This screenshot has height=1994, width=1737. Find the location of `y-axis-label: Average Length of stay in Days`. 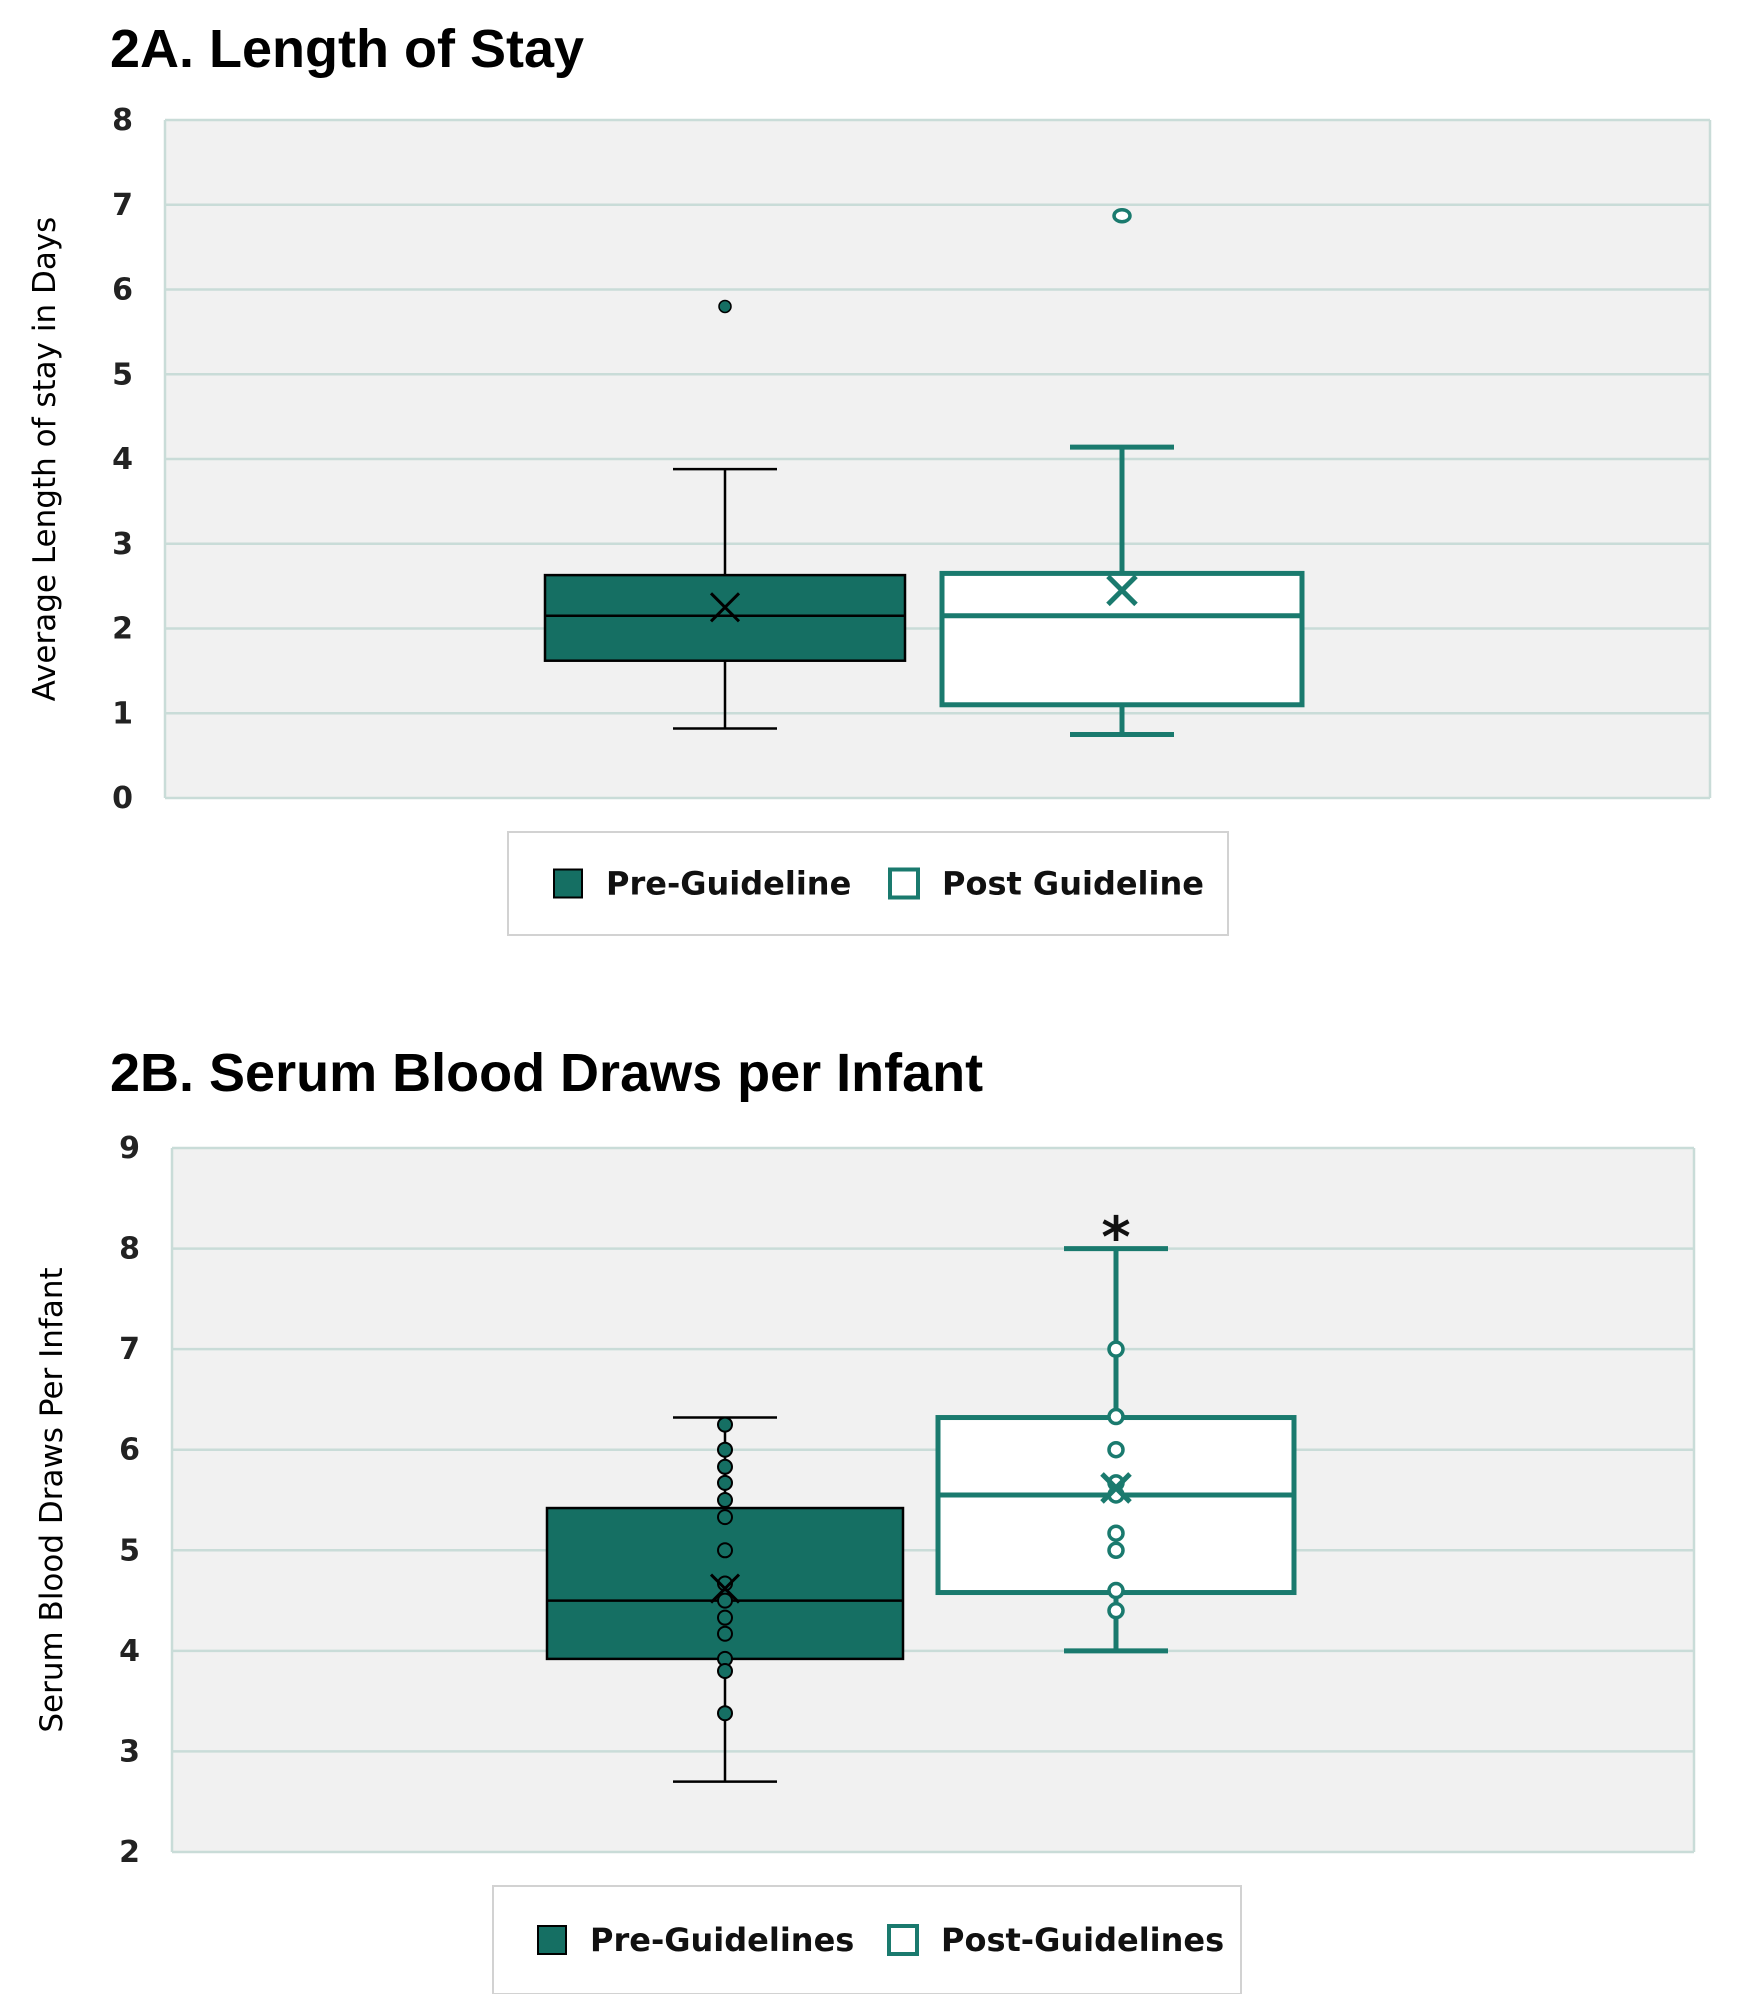

y-axis-label: Average Length of stay in Days is located at coordinates (45, 459).